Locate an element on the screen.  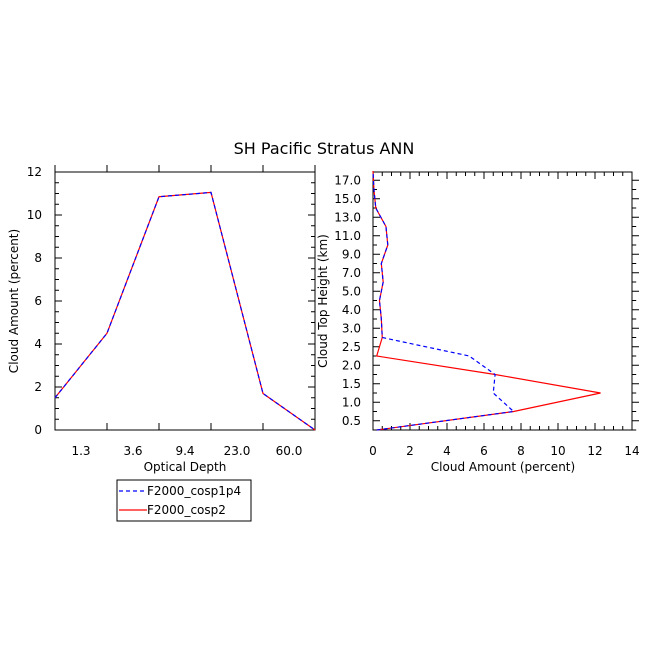
legend-box is located at coordinates (184, 500).